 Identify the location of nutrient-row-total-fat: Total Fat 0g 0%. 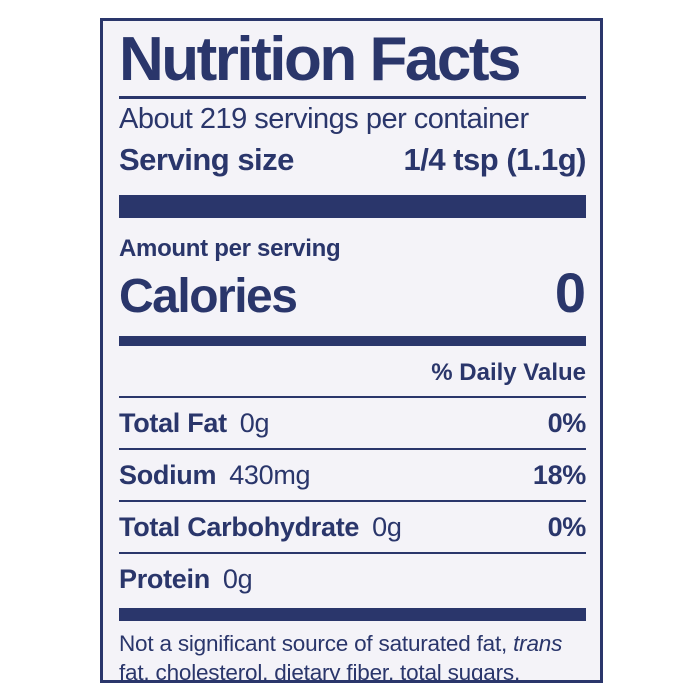
(352, 424).